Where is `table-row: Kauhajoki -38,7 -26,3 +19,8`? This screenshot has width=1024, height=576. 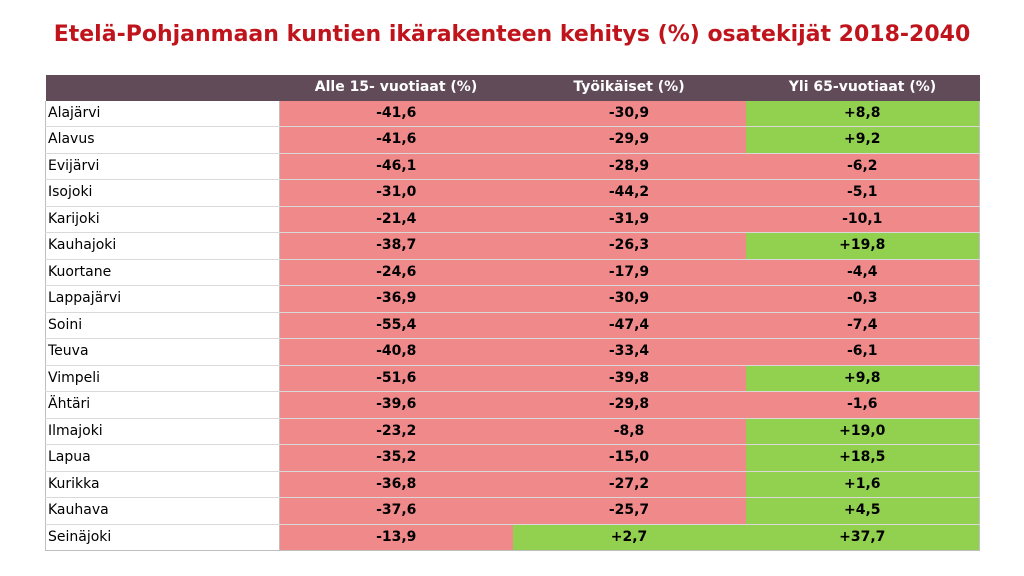 table-row: Kauhajoki -38,7 -26,3 +19,8 is located at coordinates (512, 246).